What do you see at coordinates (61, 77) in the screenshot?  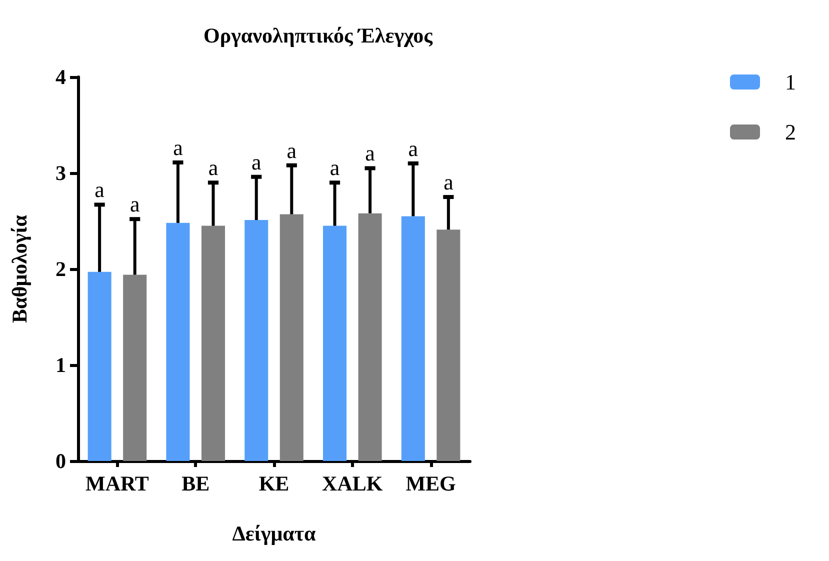 I see `y-tick-label: 4` at bounding box center [61, 77].